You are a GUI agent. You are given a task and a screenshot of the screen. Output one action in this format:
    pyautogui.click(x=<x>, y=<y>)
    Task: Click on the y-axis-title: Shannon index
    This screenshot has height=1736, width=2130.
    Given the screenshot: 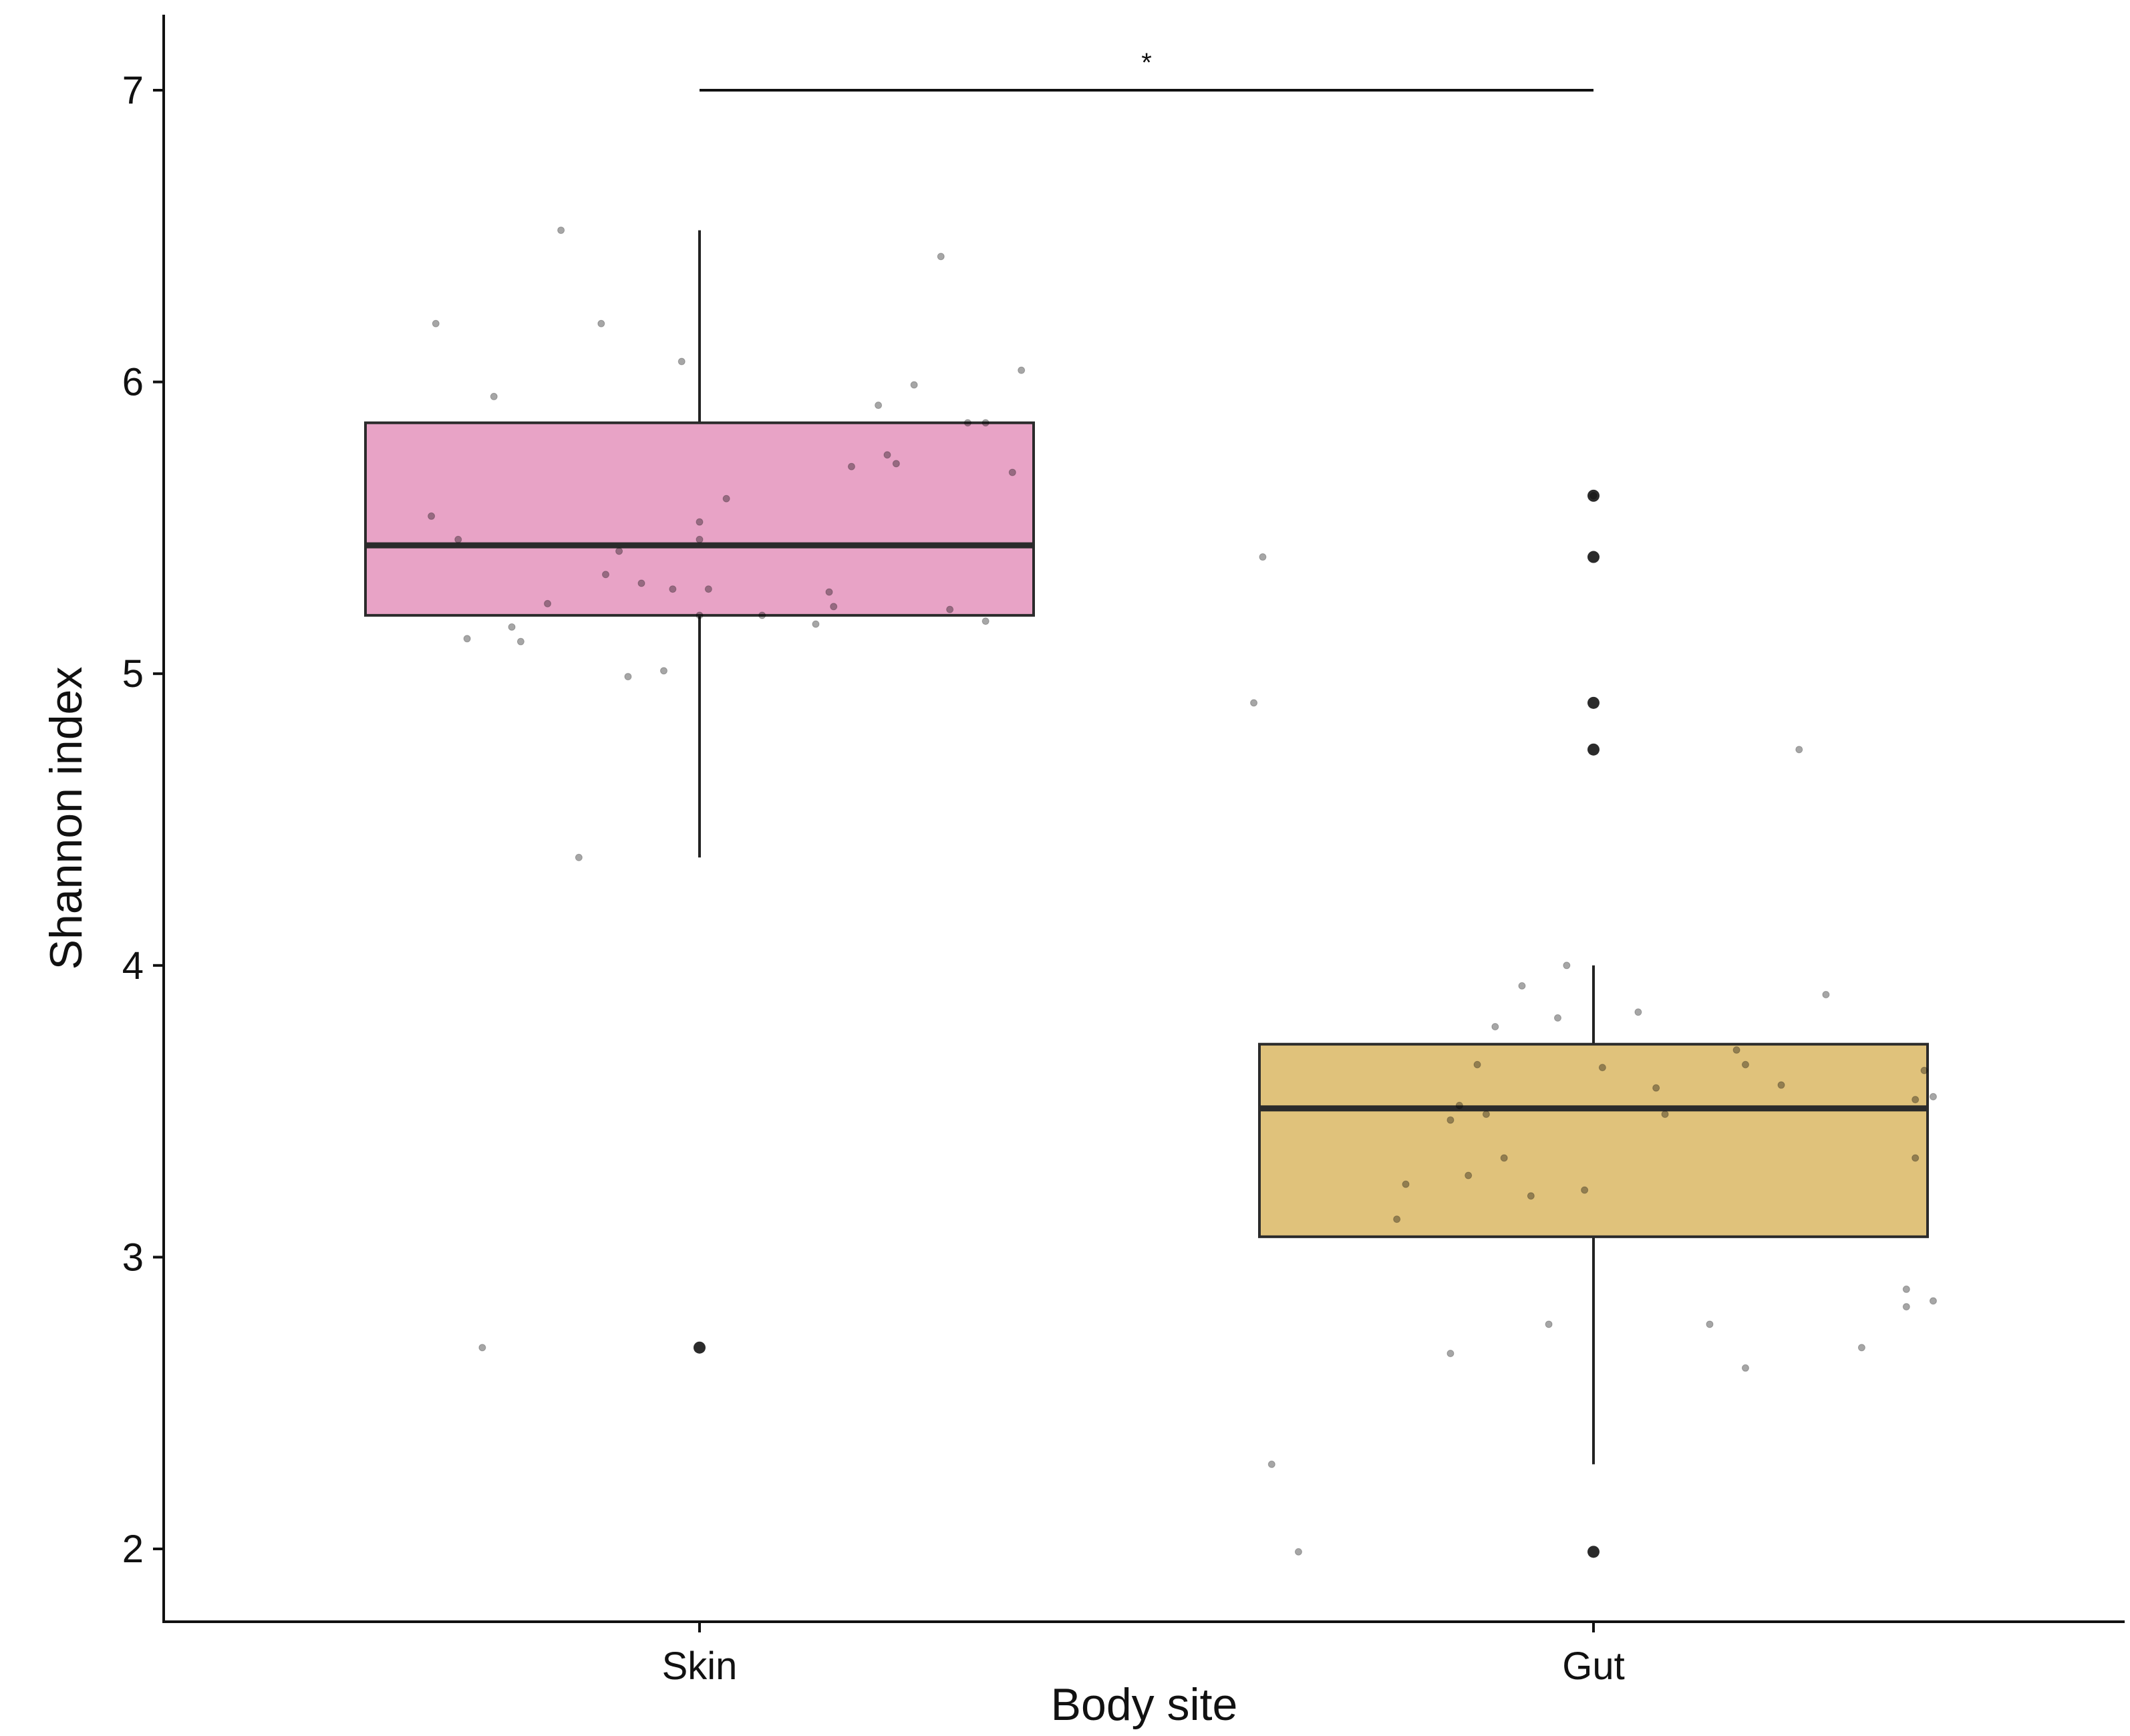 What is the action you would take?
    pyautogui.click(x=66, y=818)
    